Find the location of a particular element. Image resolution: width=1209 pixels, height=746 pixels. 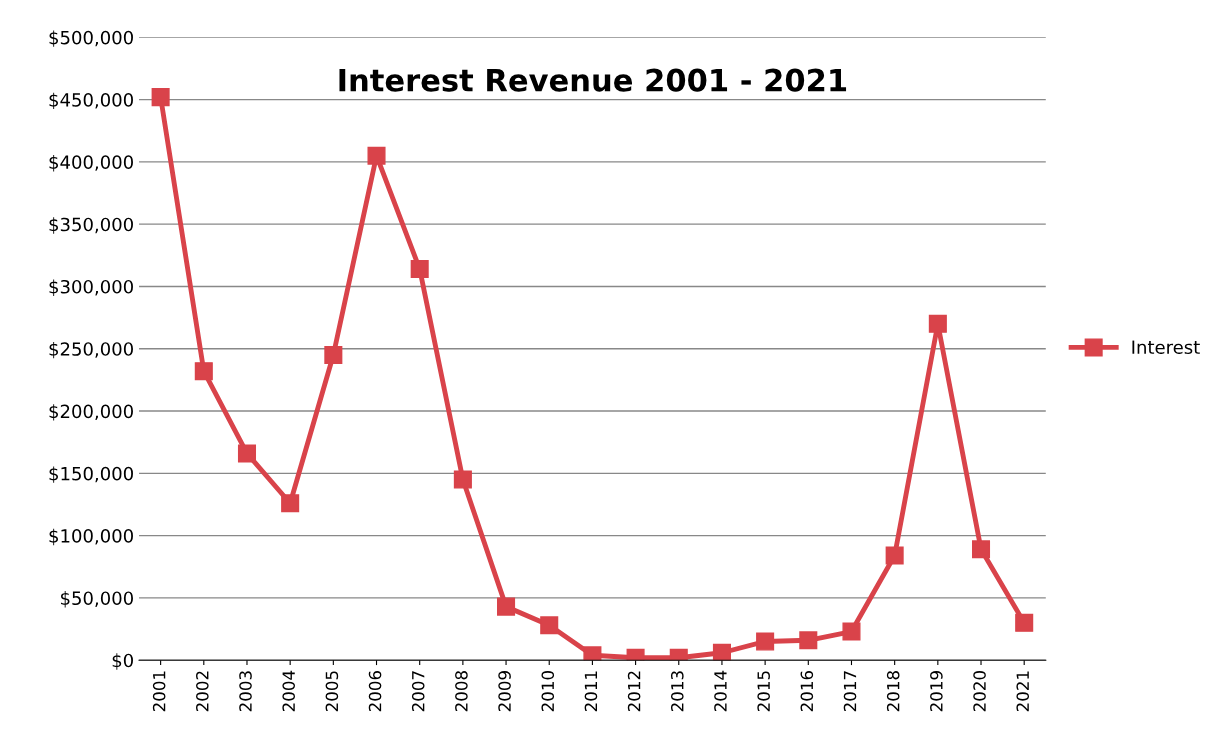

y-tick-label: $300,000 is located at coordinates (91, 287).